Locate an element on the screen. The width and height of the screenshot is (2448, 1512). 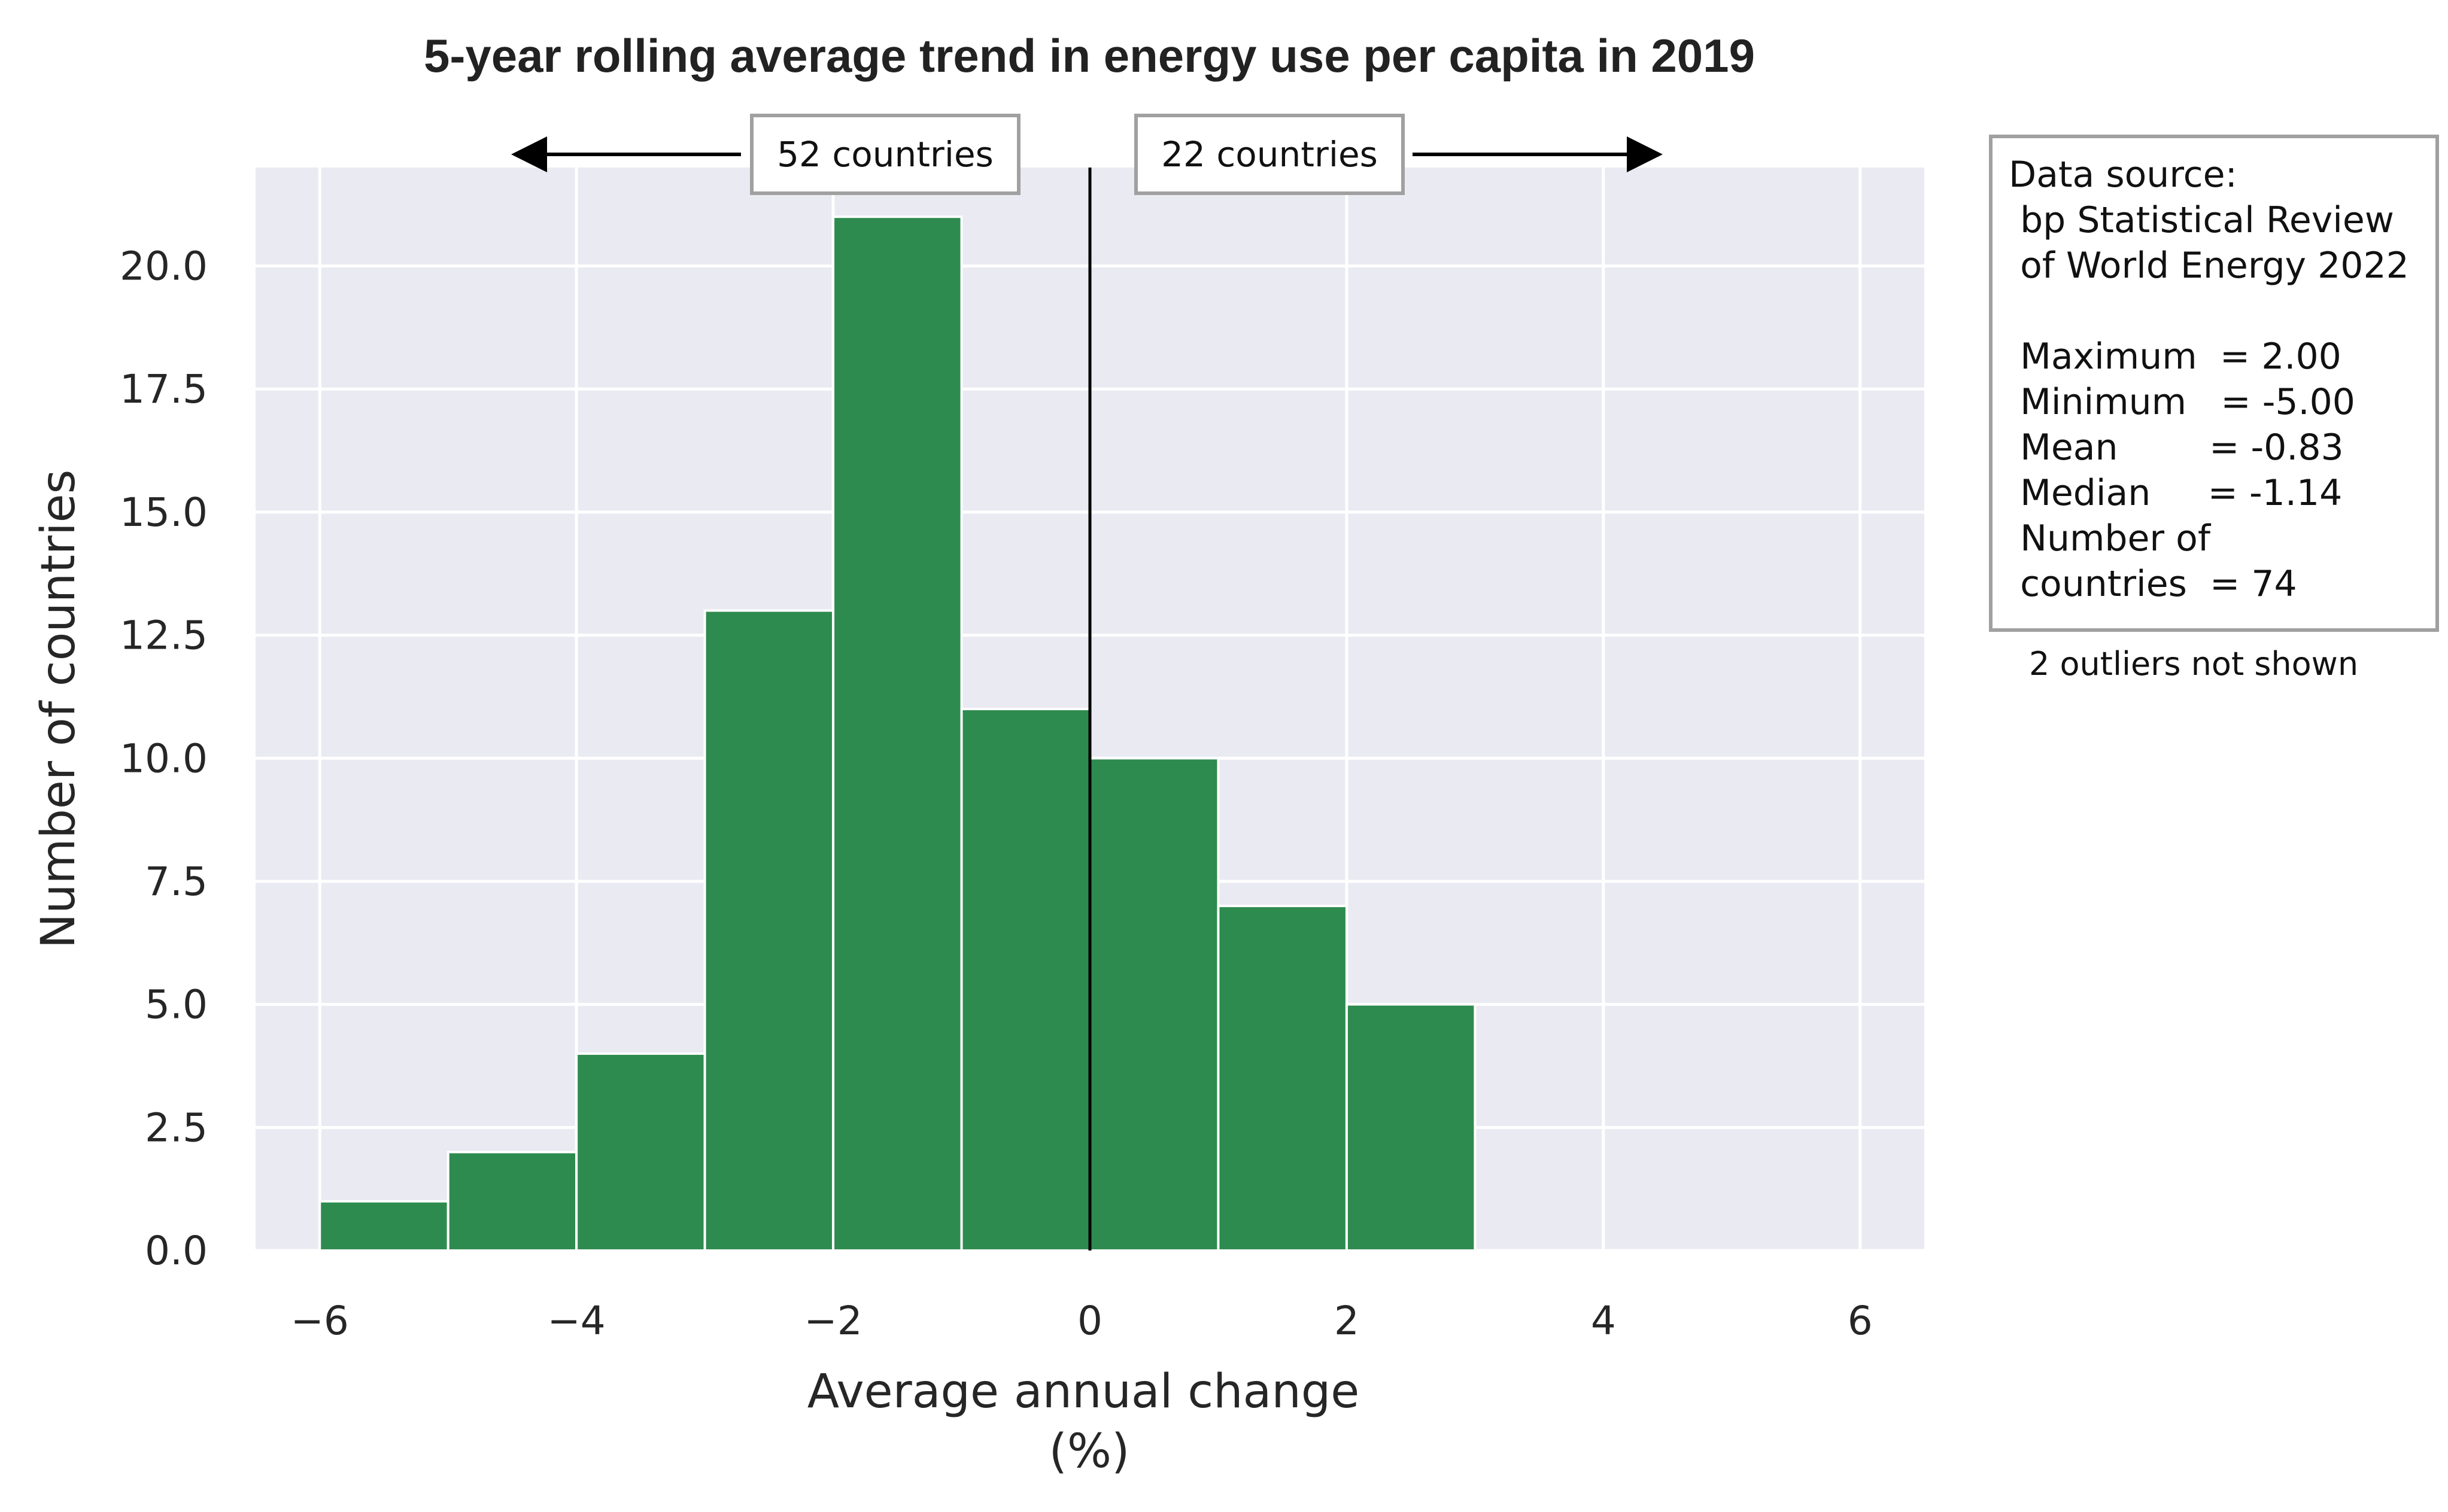
x-axis-label-line2: (%) is located at coordinates (1089, 1451).